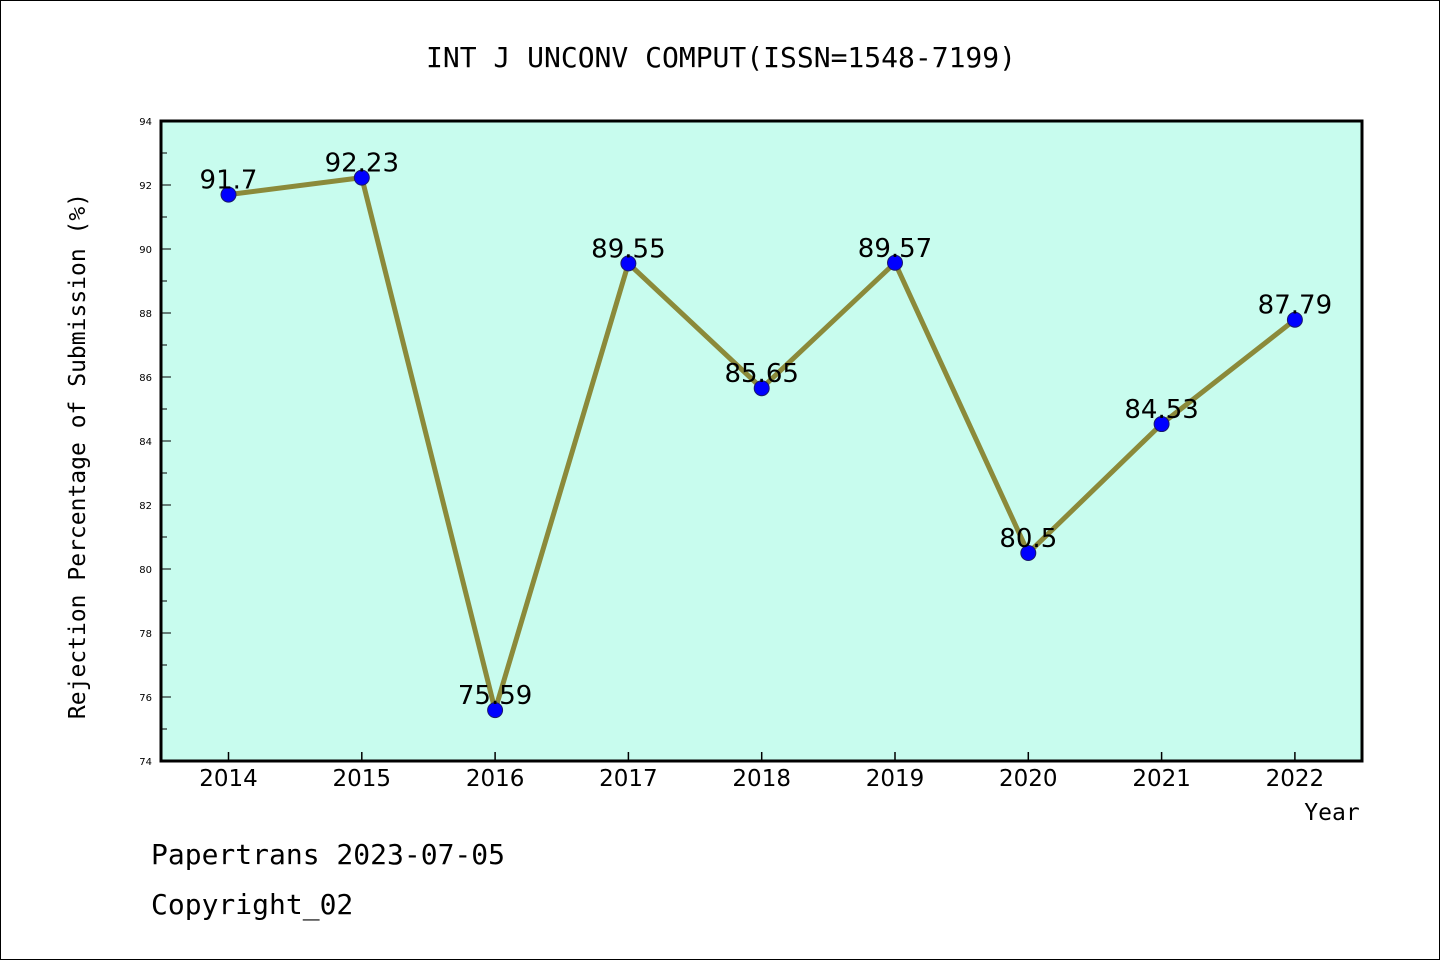  Describe the element at coordinates (145, 634) in the screenshot. I see `y-tick-label: 78` at that location.